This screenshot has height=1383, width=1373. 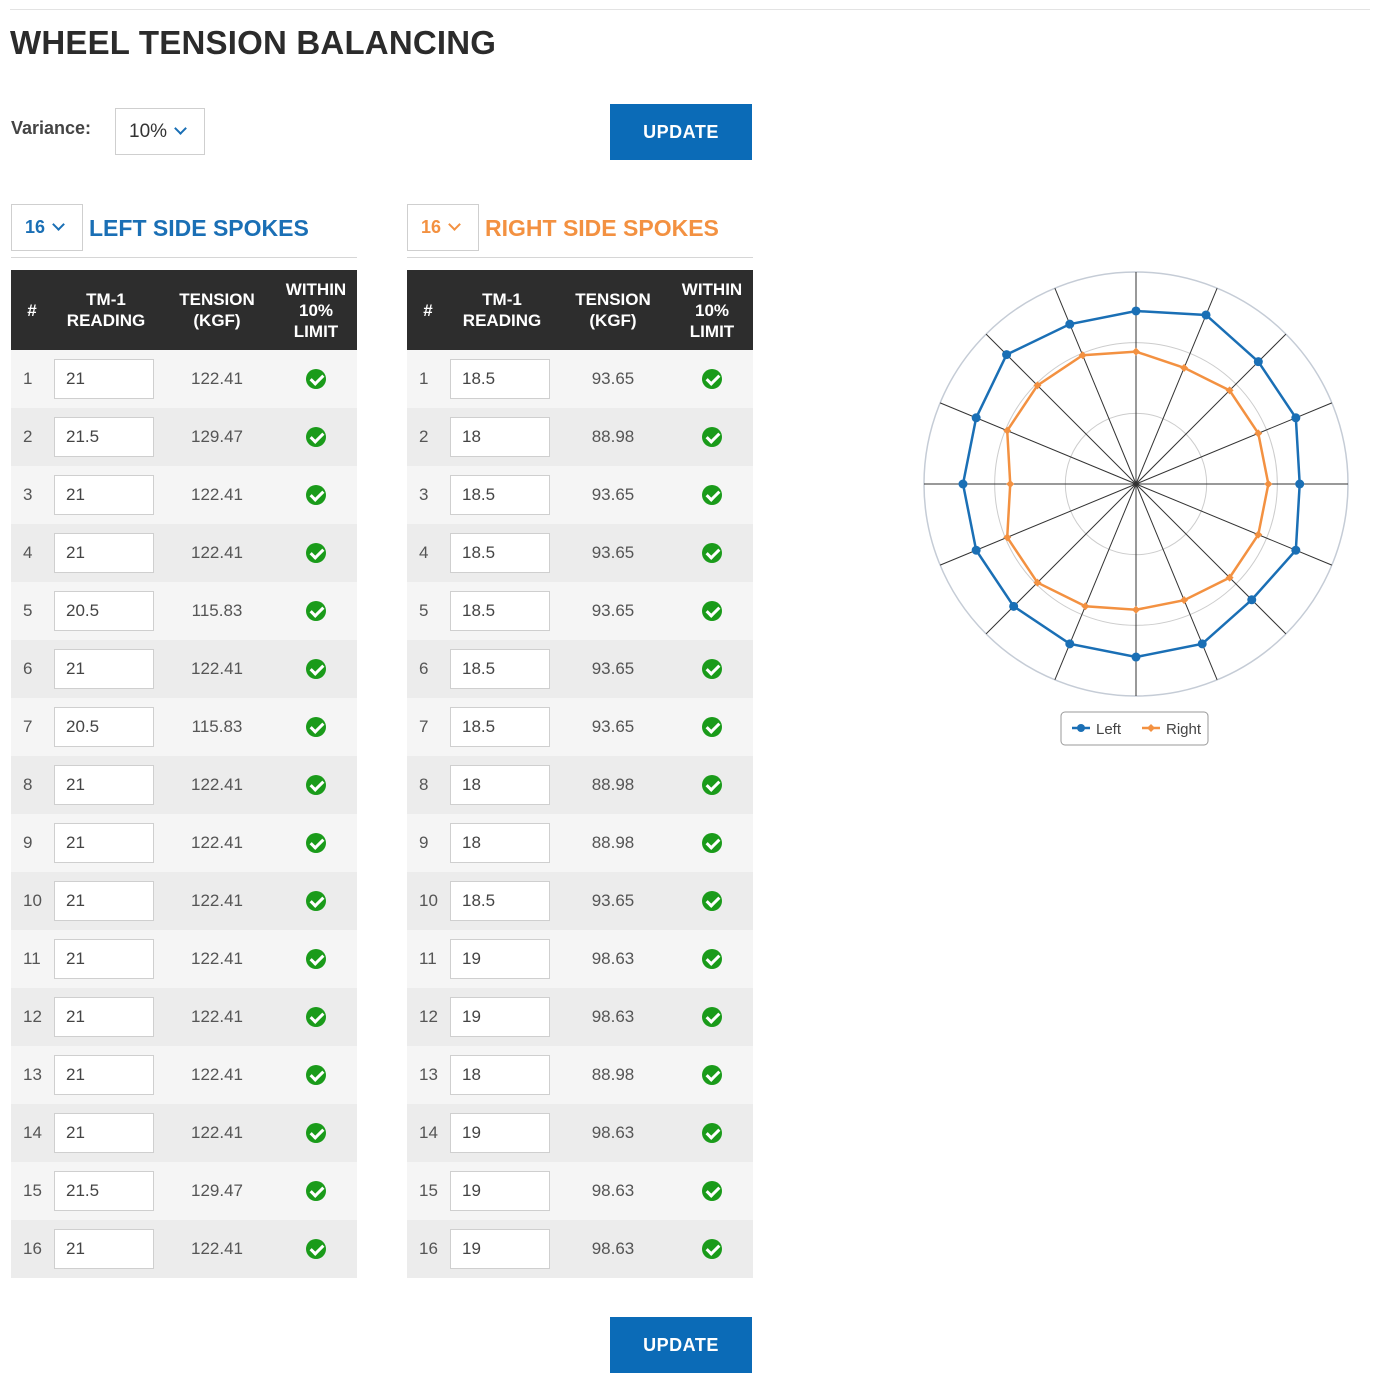 What do you see at coordinates (428, 611) in the screenshot?
I see `spoke-number: 5` at bounding box center [428, 611].